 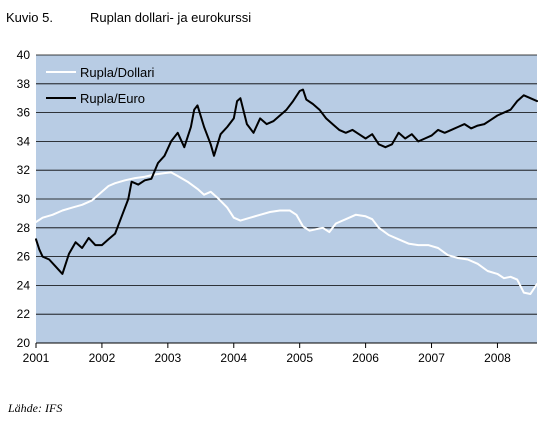 I want to click on legend-label: Rupla/Dollari, so click(x=117, y=72).